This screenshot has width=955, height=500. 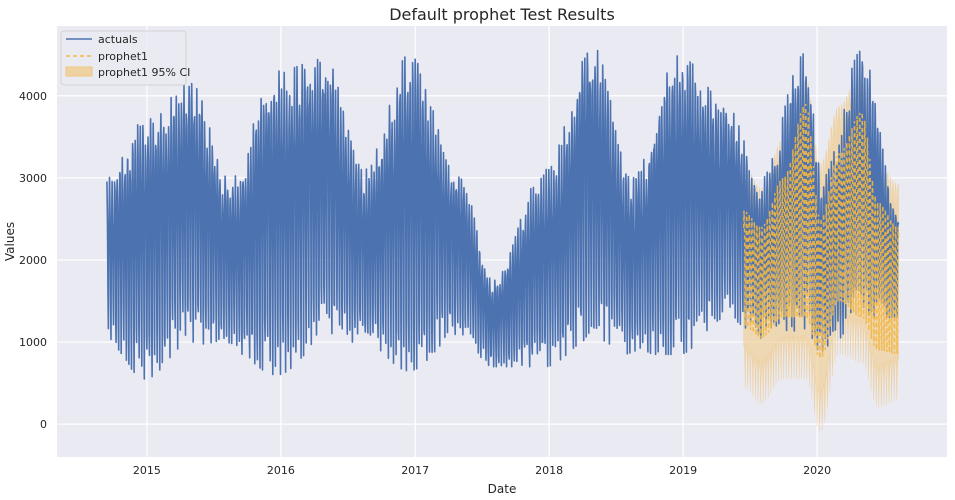 What do you see at coordinates (118, 39) in the screenshot?
I see `legend-label-actuals: actuals` at bounding box center [118, 39].